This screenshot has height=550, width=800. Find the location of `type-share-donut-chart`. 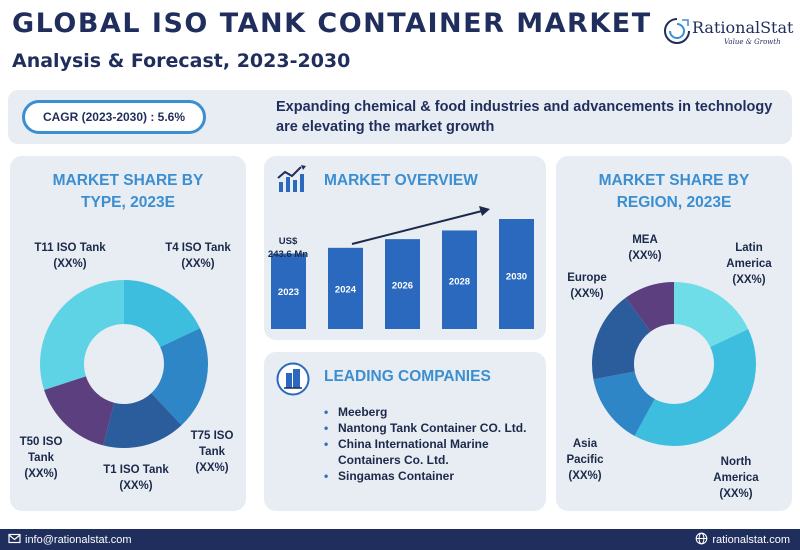

type-share-donut-chart is located at coordinates (124, 364).